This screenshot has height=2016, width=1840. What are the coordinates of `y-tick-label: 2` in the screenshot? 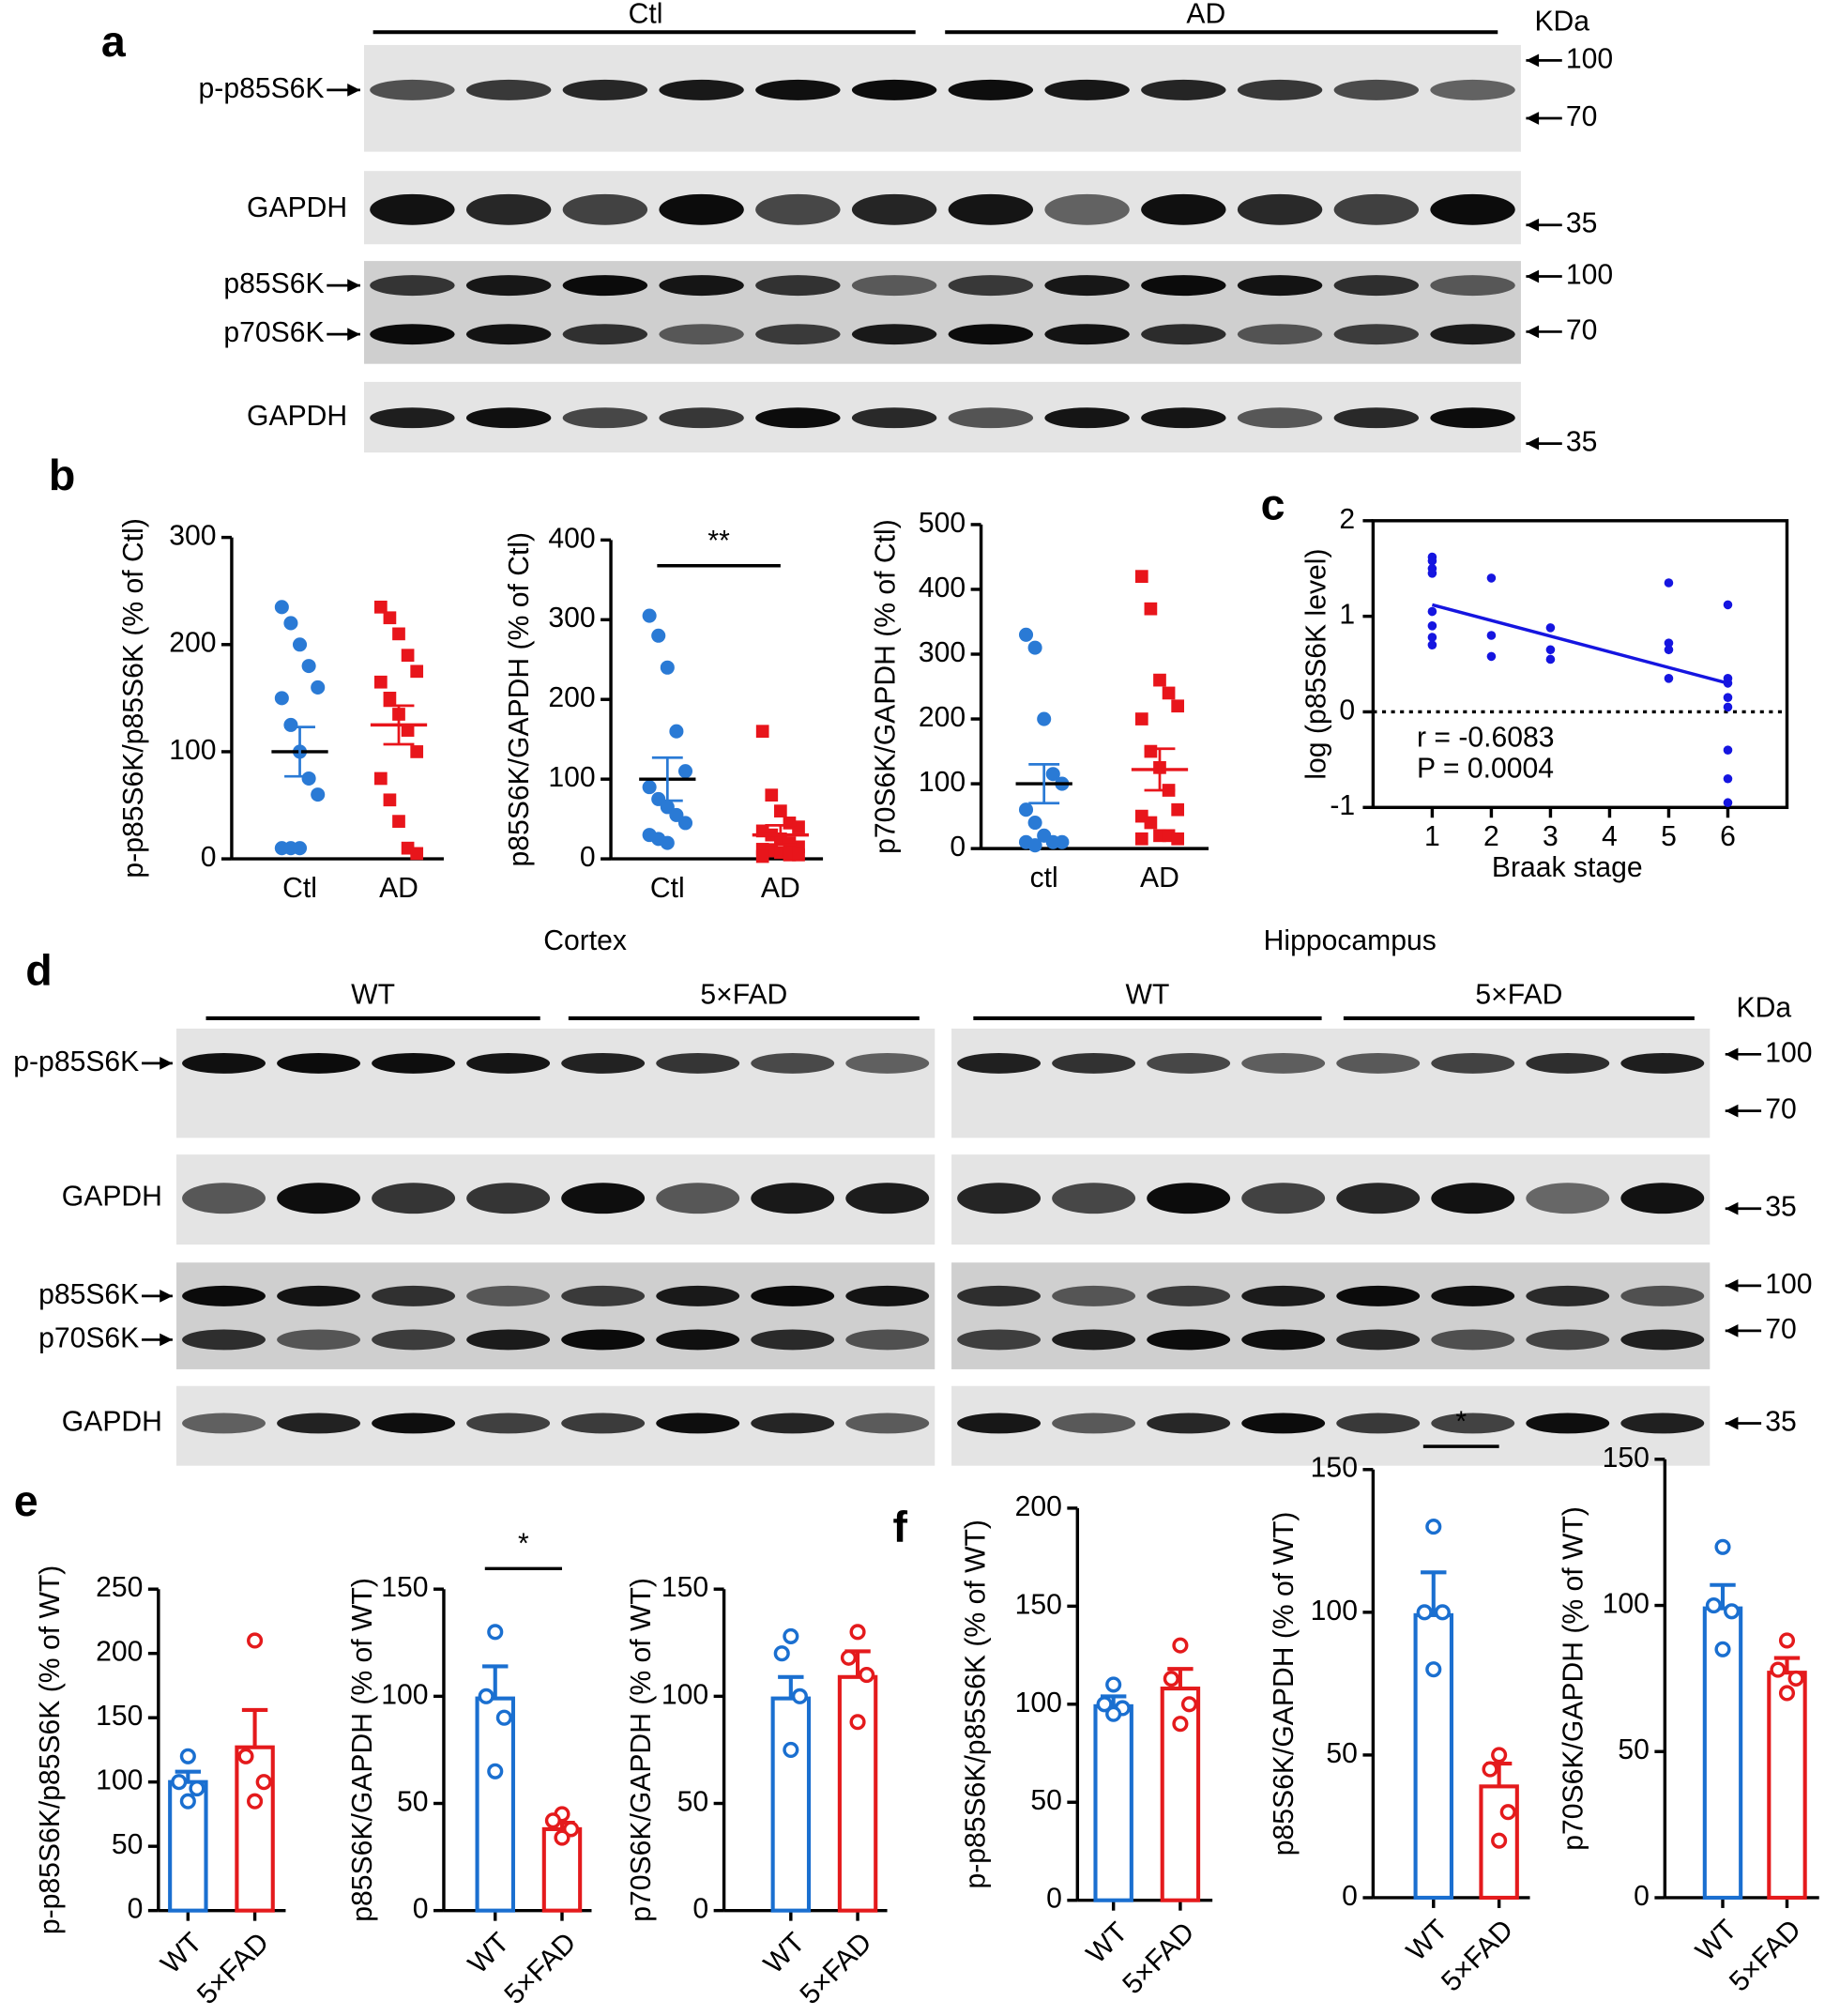 It's located at (1347, 519).